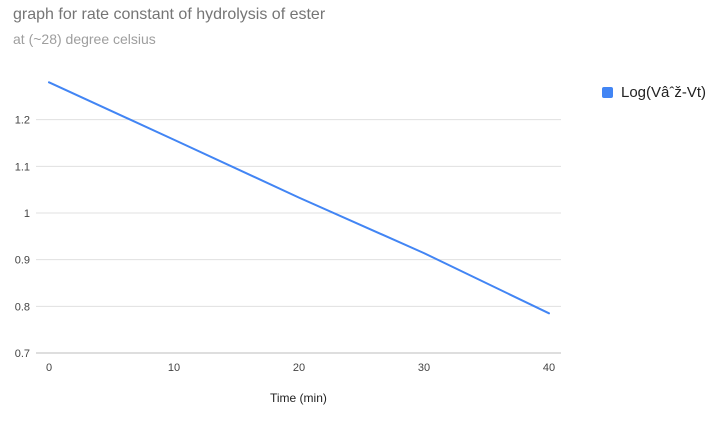 The width and height of the screenshot is (719, 423). What do you see at coordinates (27, 214) in the screenshot?
I see `y-tick-label: 1` at bounding box center [27, 214].